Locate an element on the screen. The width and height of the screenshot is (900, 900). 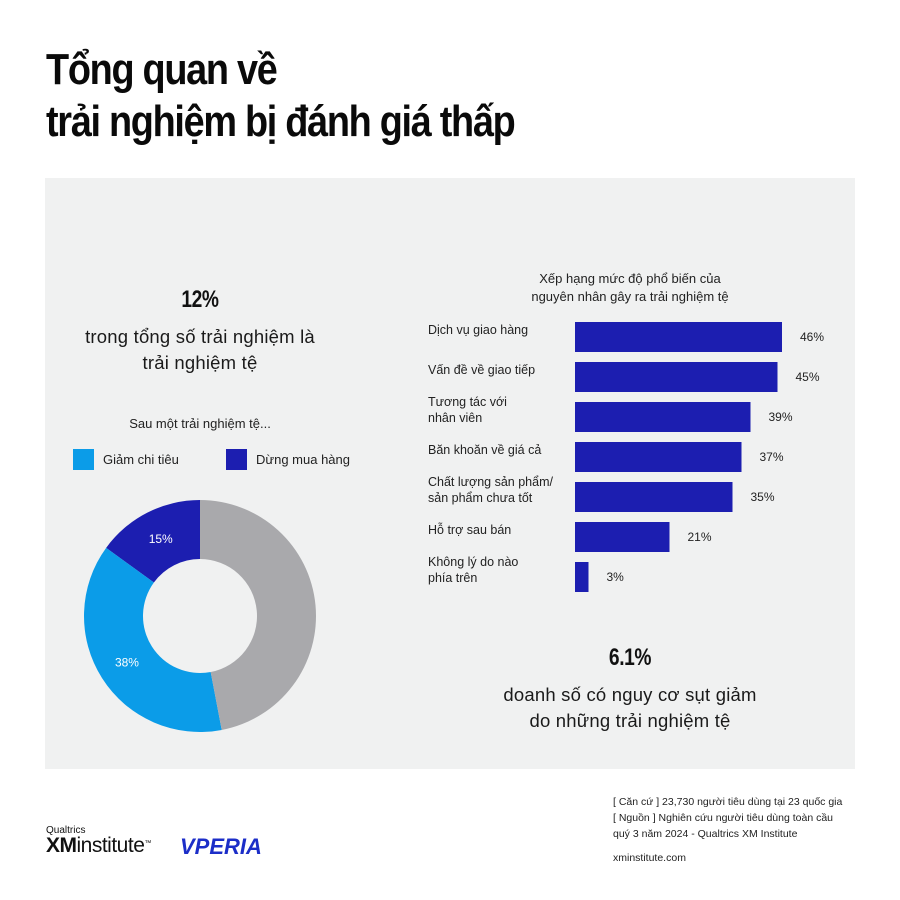
bar-value-label: 39% is located at coordinates (781, 417).